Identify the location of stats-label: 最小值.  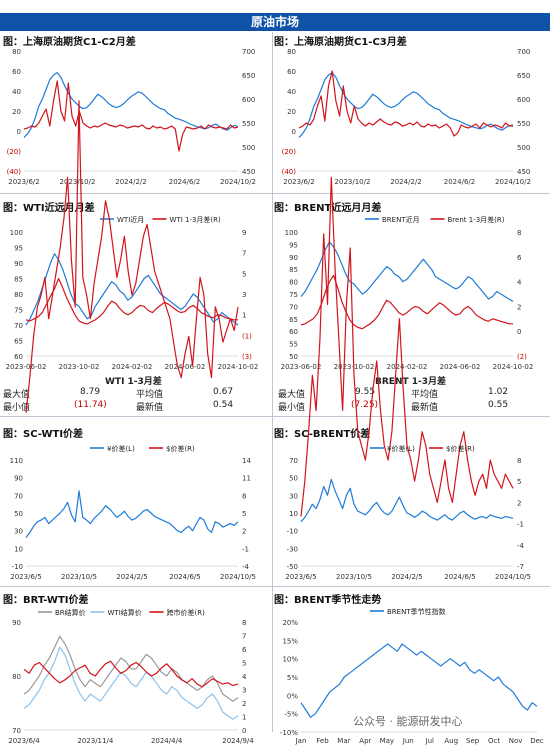
(292, 408).